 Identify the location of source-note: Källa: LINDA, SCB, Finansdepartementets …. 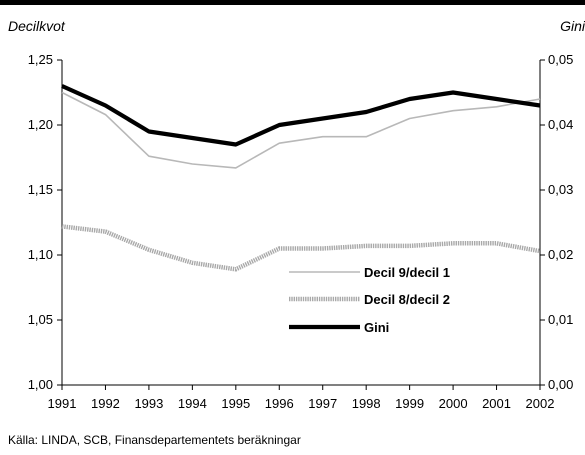
(154, 440).